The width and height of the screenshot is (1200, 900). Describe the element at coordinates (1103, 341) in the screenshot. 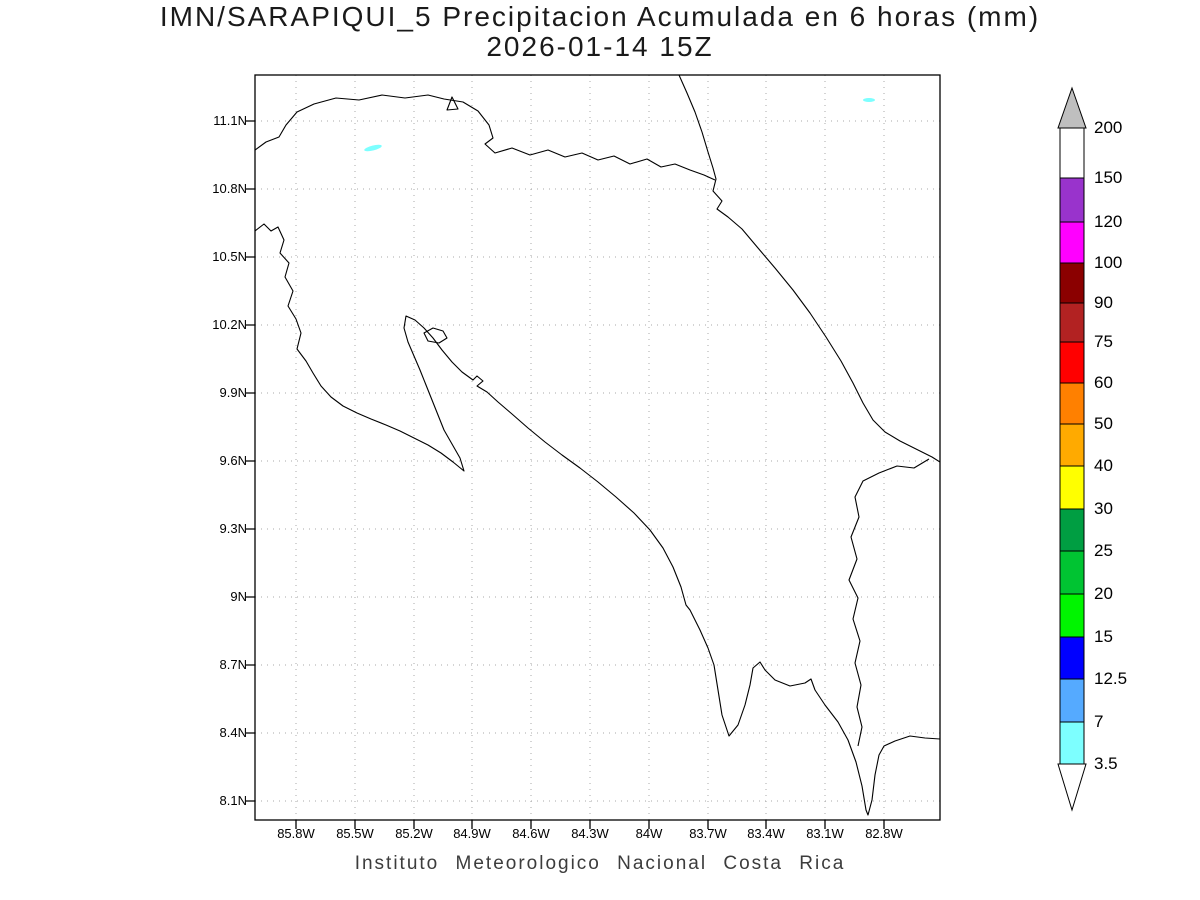

I see `colorbar-label: 75` at that location.